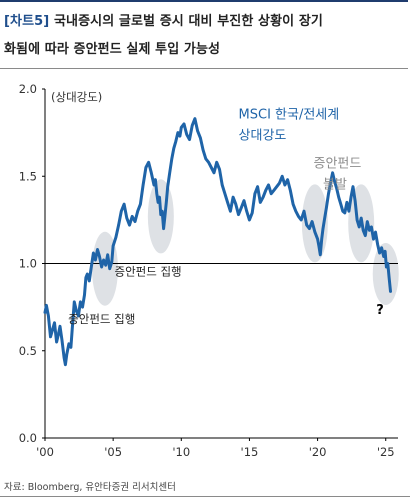  What do you see at coordinates (112, 49) in the screenshot?
I see `chart-title-part-2: 화됨에 따라 증안펀드 실제 투입 가능성` at bounding box center [112, 49].